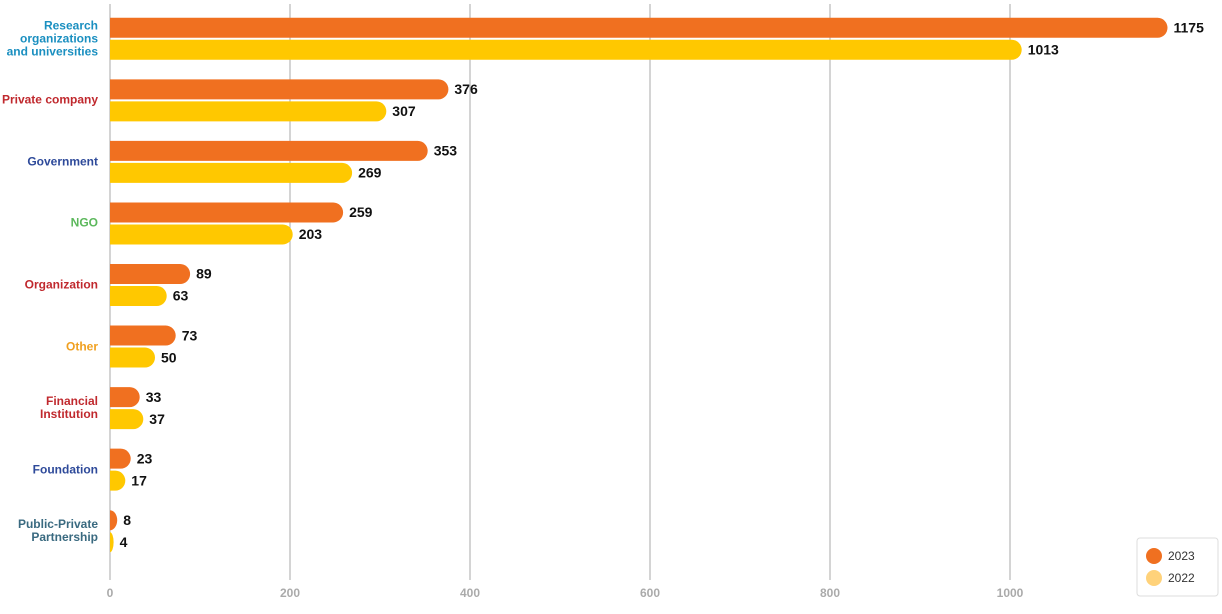 The width and height of the screenshot is (1222, 614). I want to click on category-label: Private company, so click(49, 99).